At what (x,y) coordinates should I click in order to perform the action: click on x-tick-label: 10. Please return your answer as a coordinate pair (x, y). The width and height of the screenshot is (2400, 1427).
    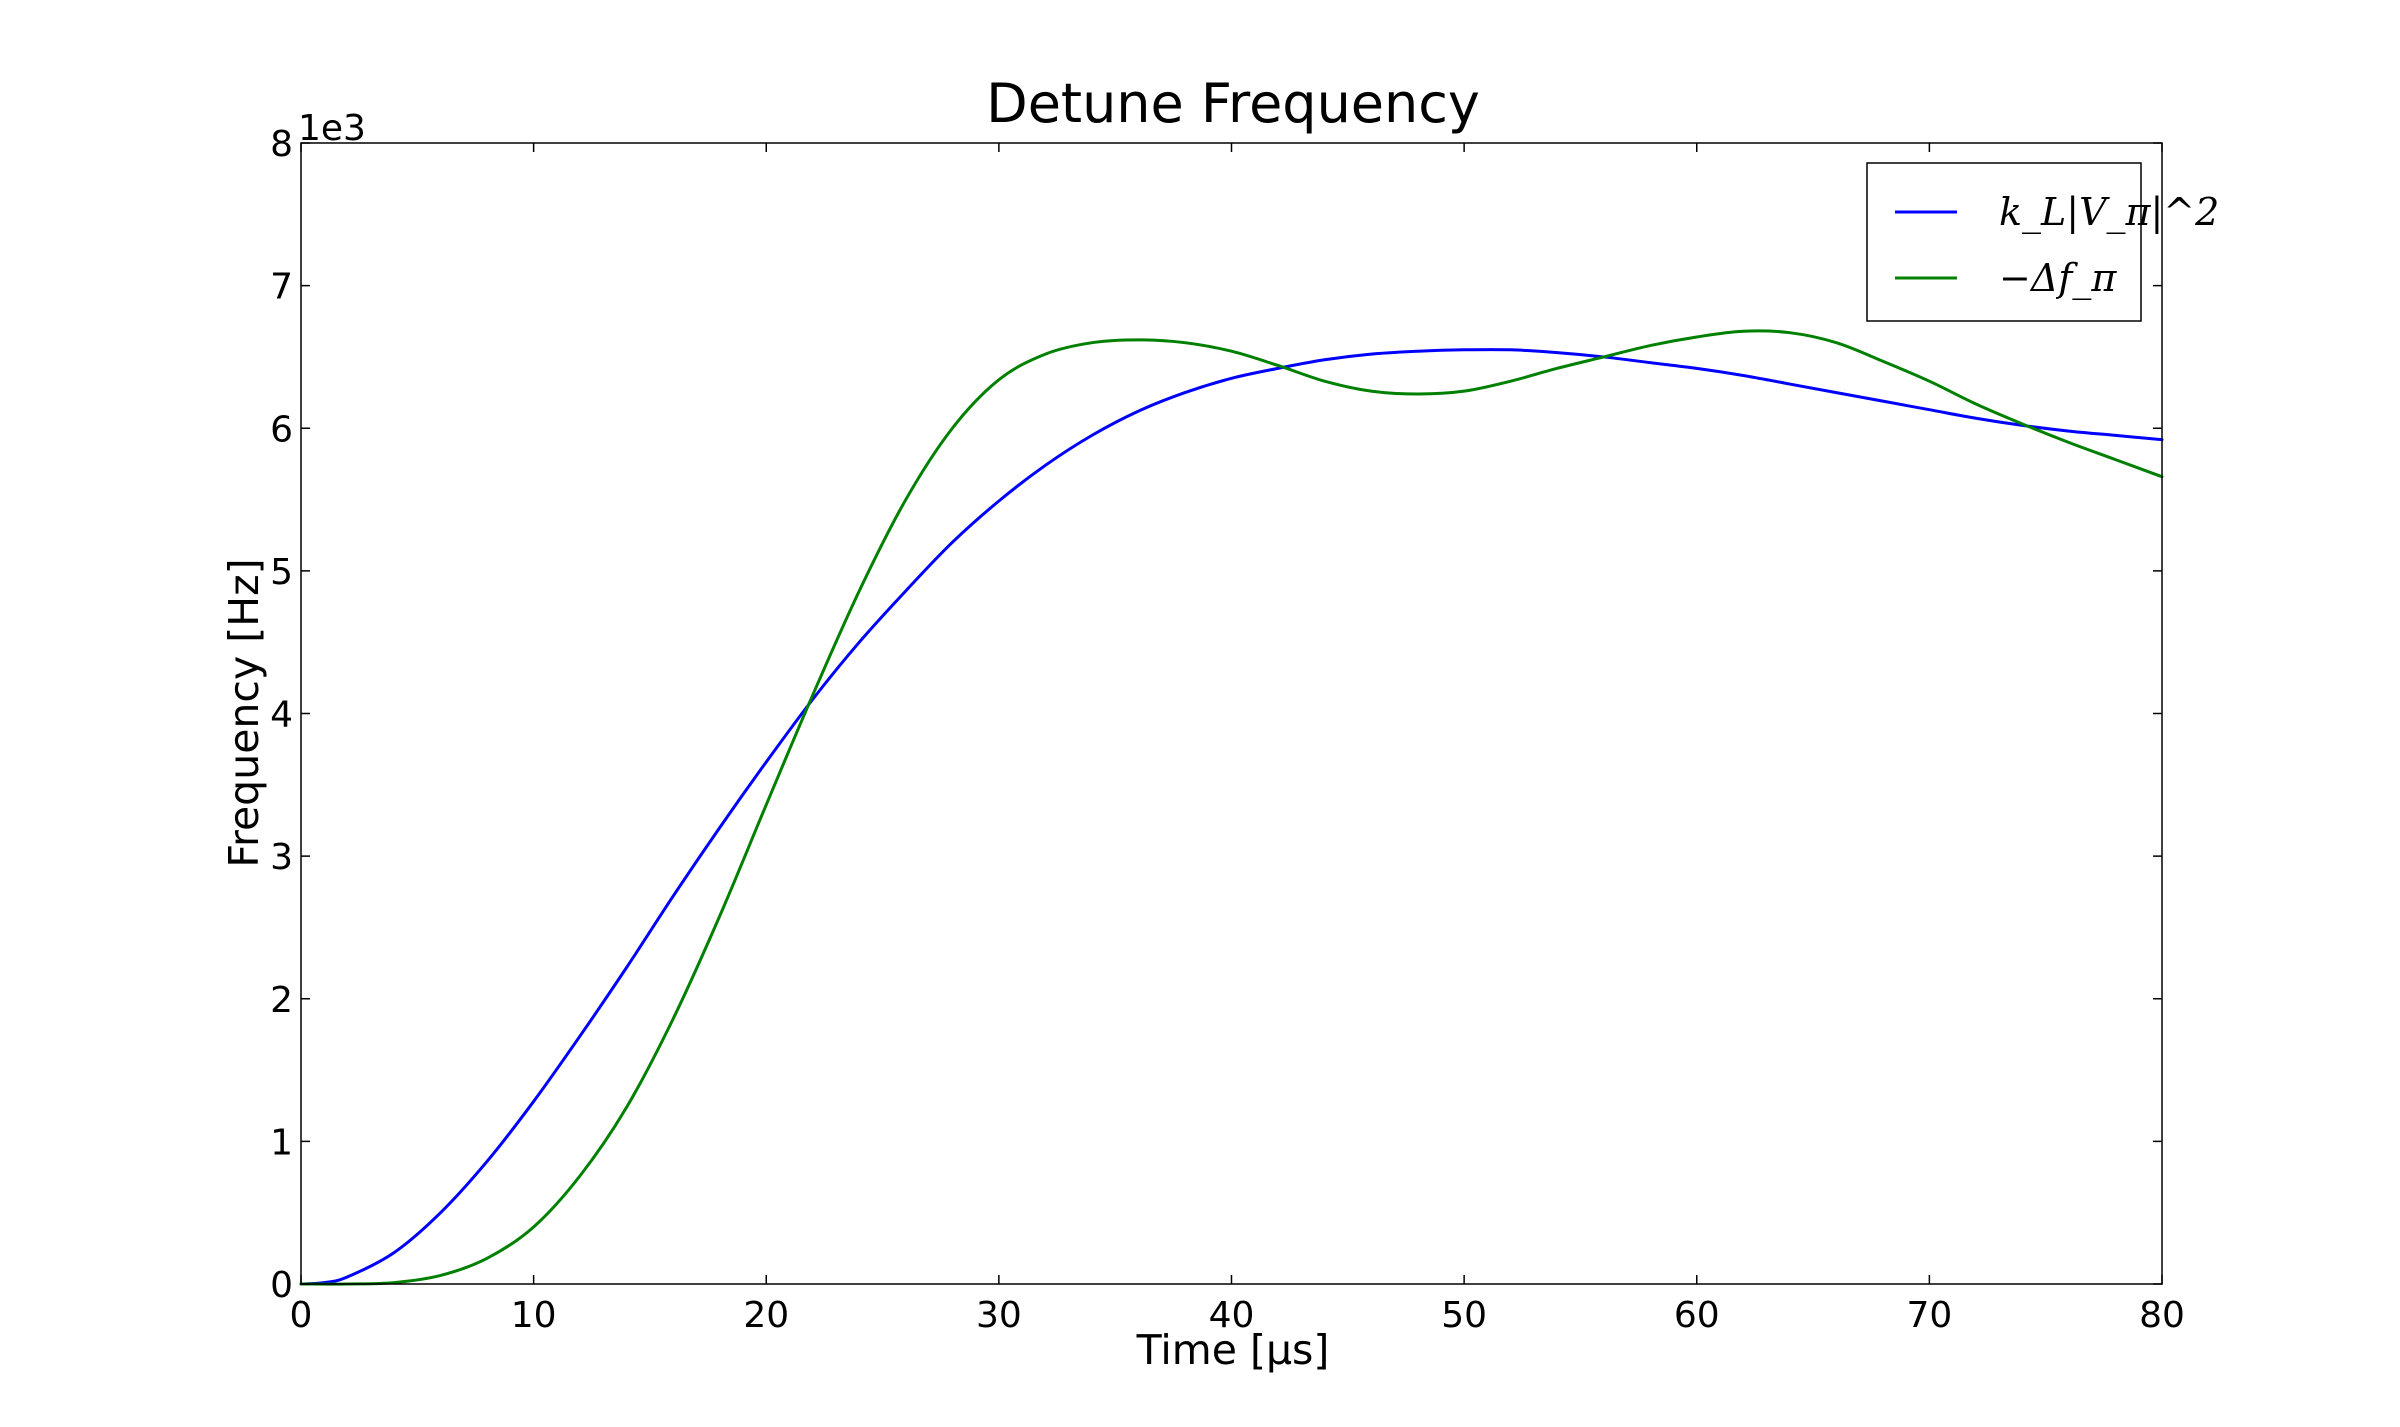
    Looking at the image, I should click on (534, 1315).